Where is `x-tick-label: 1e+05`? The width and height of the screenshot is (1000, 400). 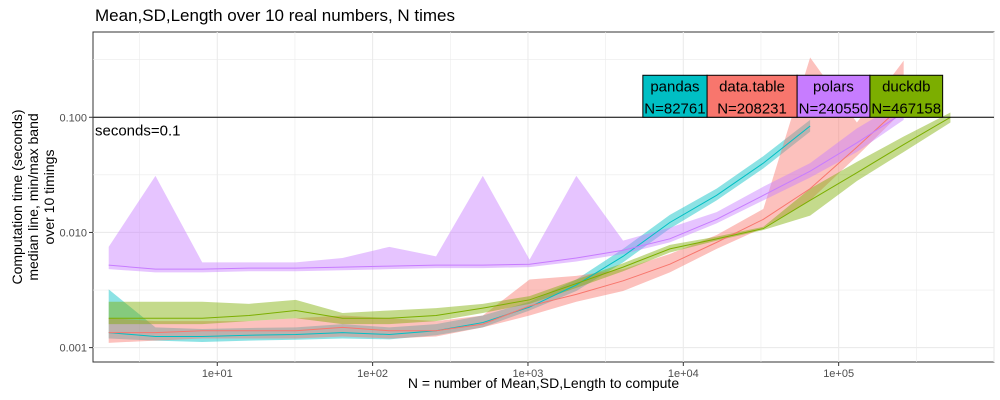 x-tick-label: 1e+05 is located at coordinates (838, 374).